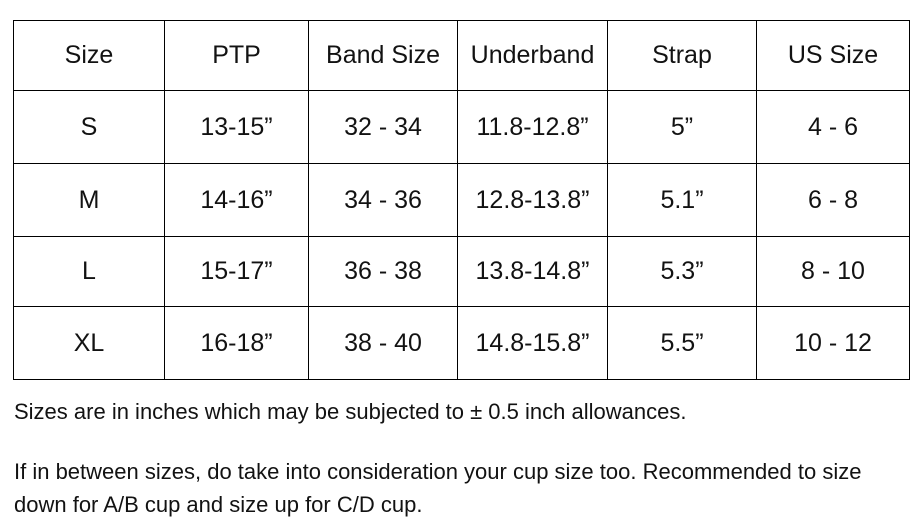 Image resolution: width=924 pixels, height=530 pixels. I want to click on table-row-l: L 15-17” 36 - 38 13.8-14.8” 5.3” 8 - 10, so click(461, 271).